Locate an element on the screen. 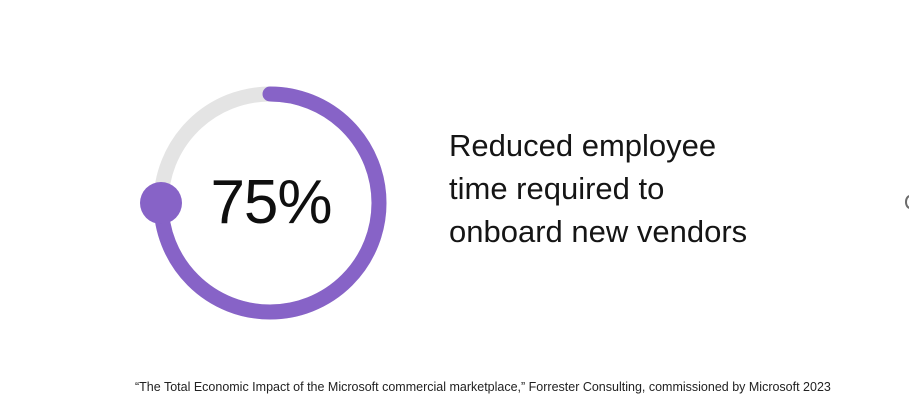  donut-value-label: 75% is located at coordinates (271, 202).